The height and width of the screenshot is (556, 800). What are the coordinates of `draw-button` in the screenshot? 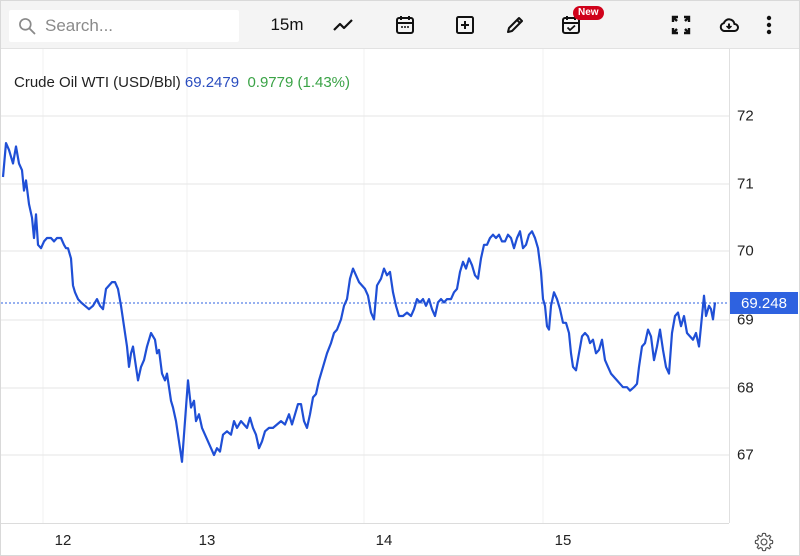 It's located at (515, 25).